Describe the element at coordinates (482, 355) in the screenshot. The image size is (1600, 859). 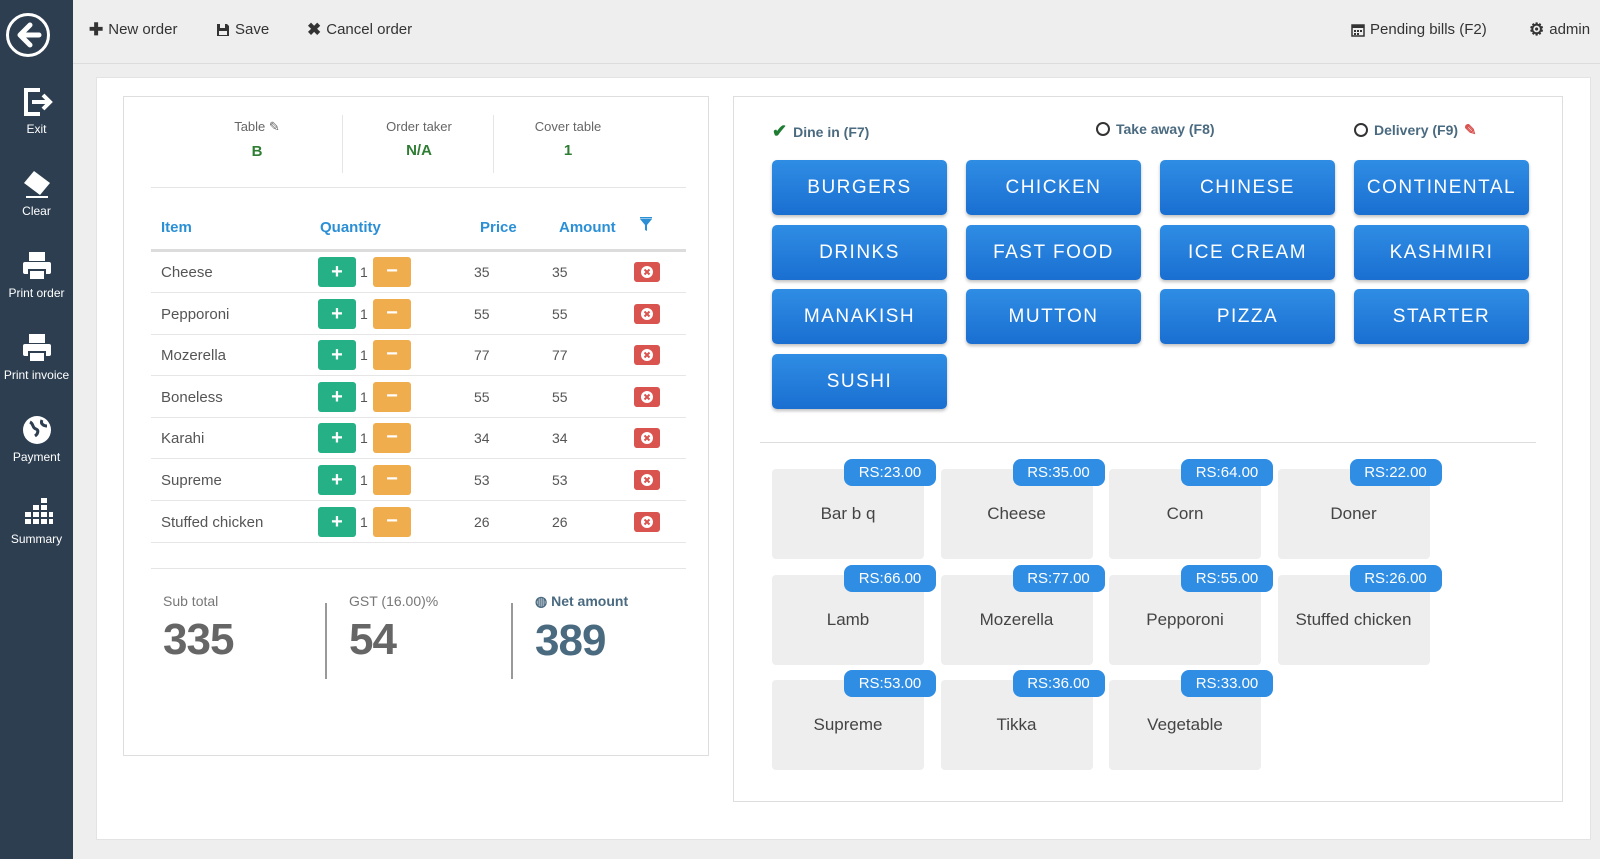
I see `item-price: 77` at that location.